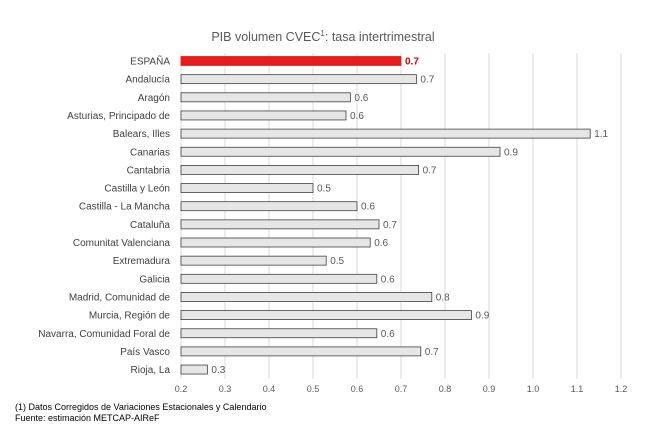 This screenshot has width=651, height=430. Describe the element at coordinates (489, 389) in the screenshot. I see `x-tick-label: 0.9` at that location.